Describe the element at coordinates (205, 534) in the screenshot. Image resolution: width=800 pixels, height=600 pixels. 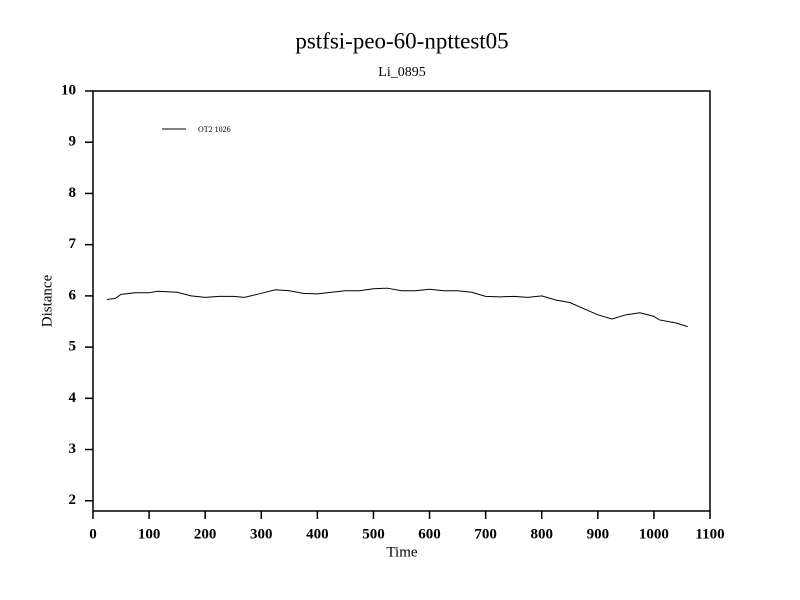
I see `x-tick-label: 200` at that location.